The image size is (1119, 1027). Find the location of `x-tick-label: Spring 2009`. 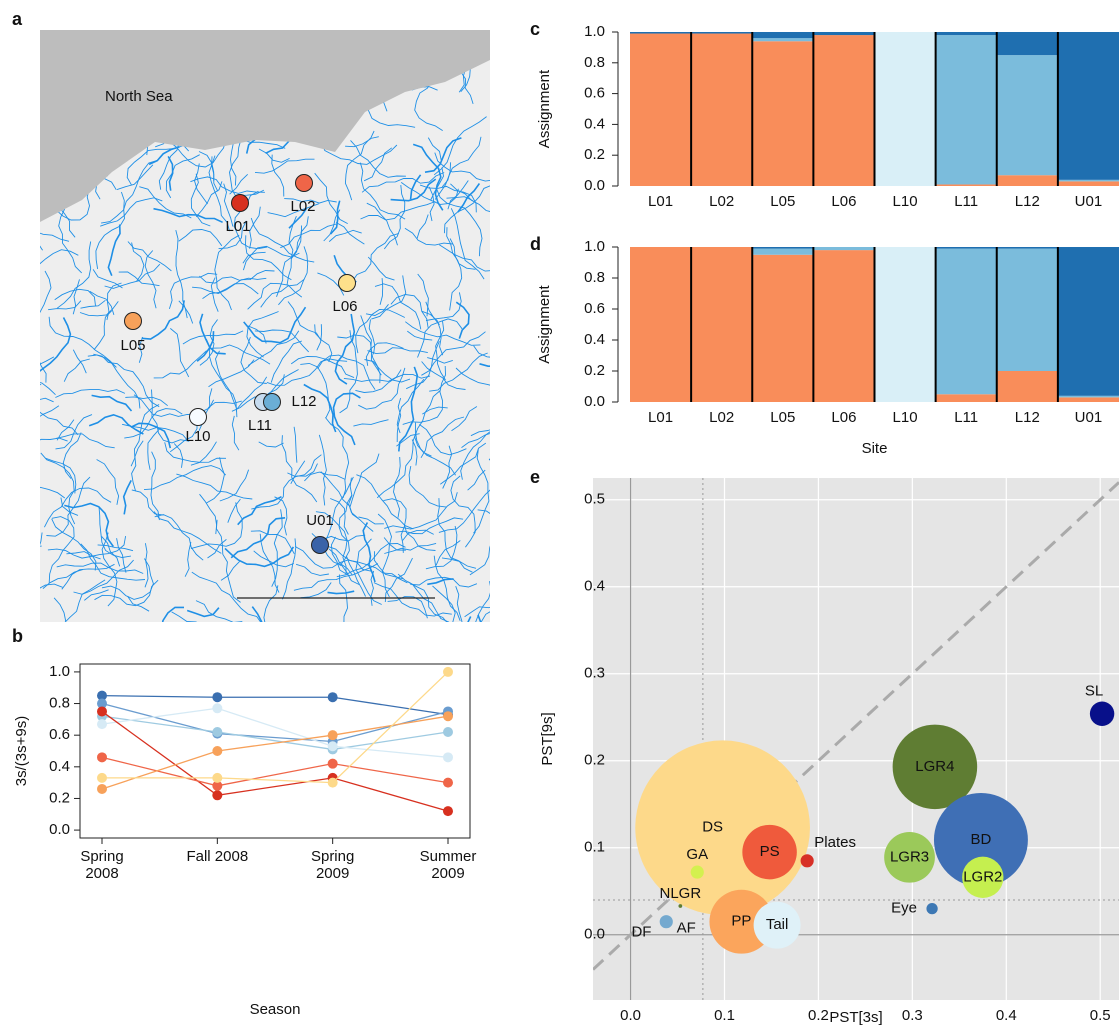

x-tick-label: Spring 2009 is located at coordinates (332, 865).